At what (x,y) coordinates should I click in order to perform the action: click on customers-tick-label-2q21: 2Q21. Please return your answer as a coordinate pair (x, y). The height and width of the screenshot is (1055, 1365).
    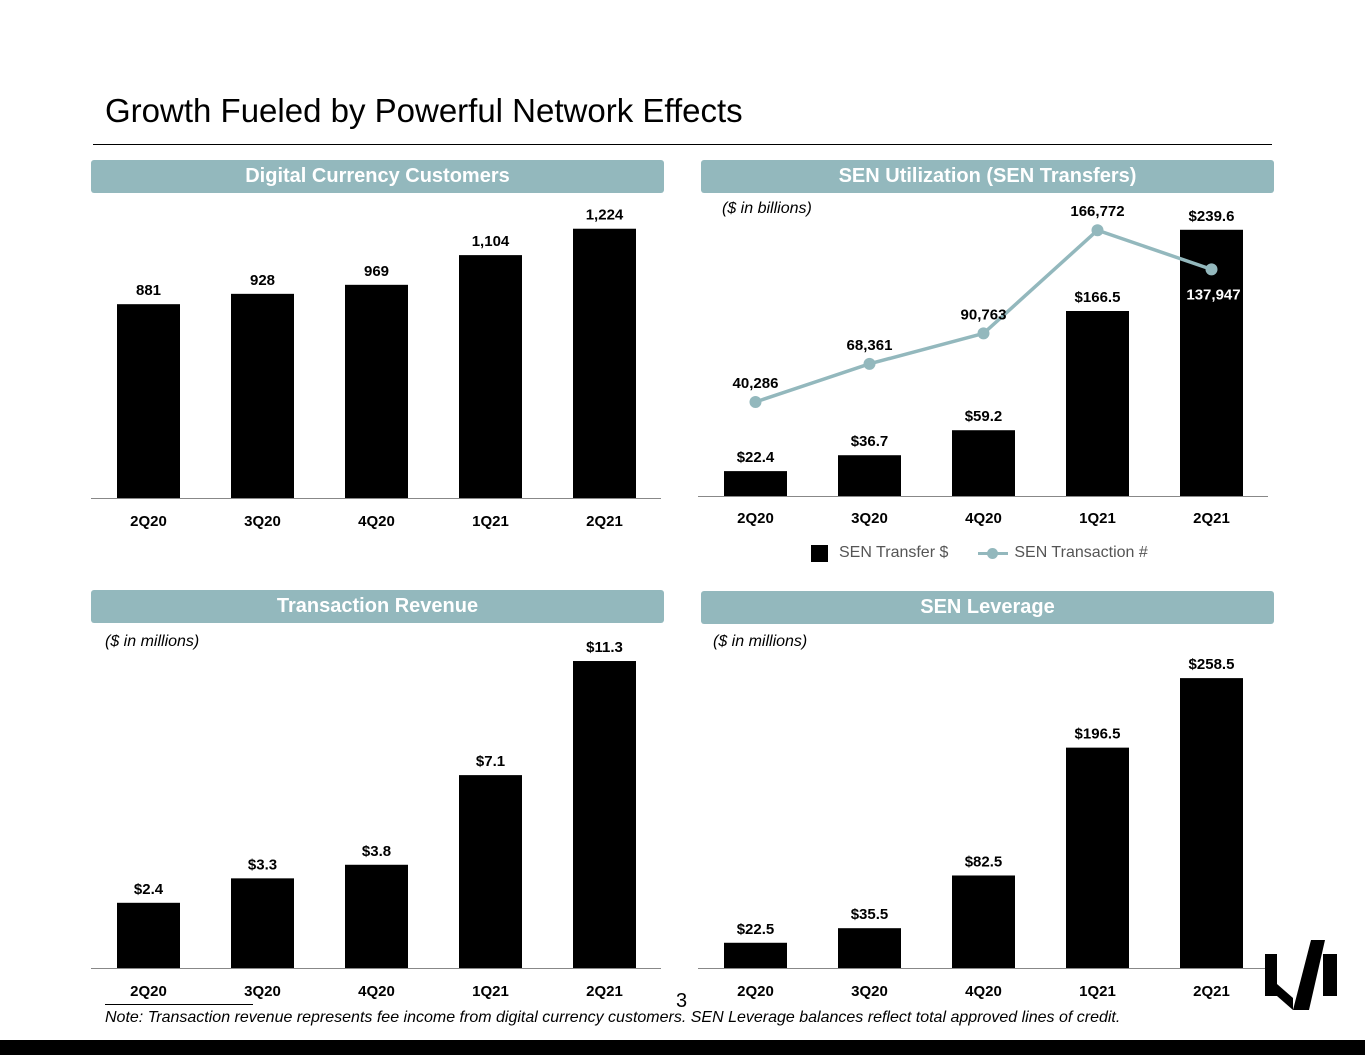
    Looking at the image, I should click on (604, 521).